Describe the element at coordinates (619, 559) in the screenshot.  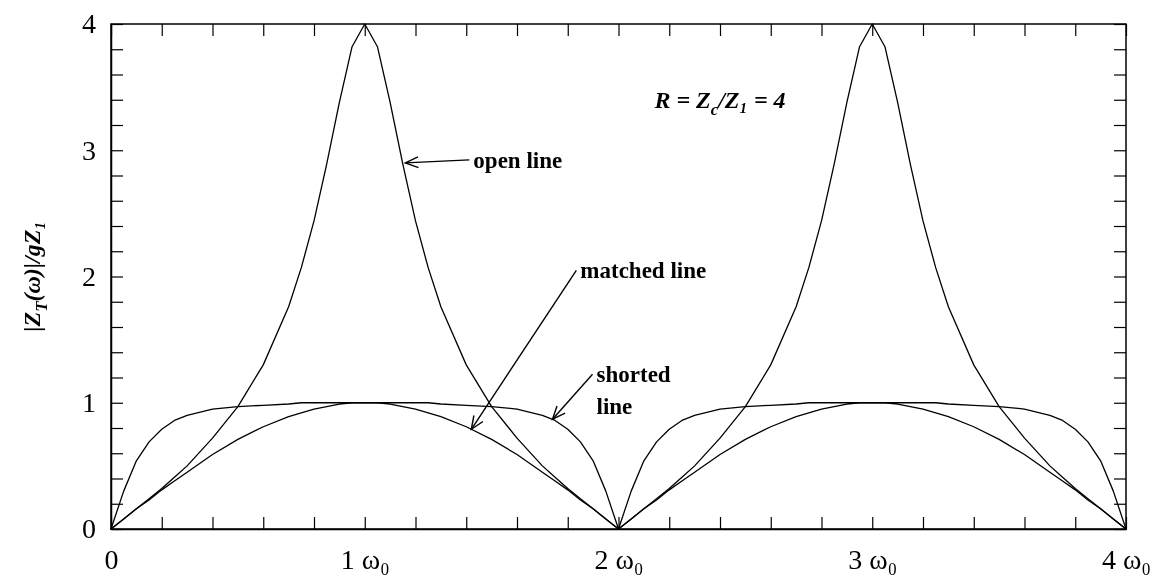
I see `x-tick-label: 2 ω₀` at that location.